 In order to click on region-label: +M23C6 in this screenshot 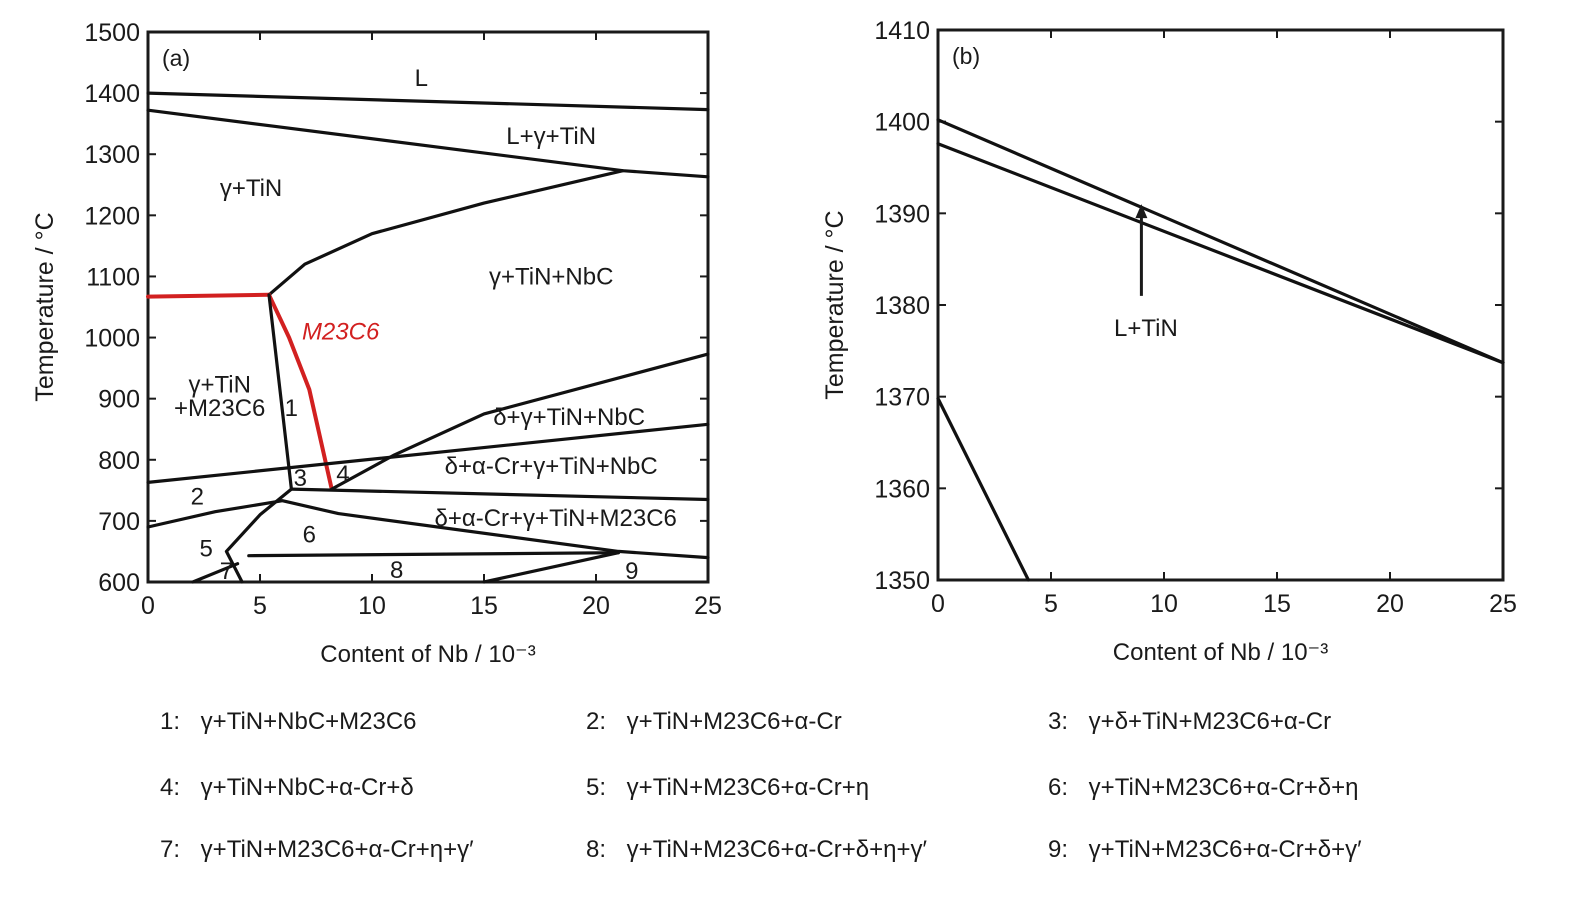, I will do `click(219, 408)`.